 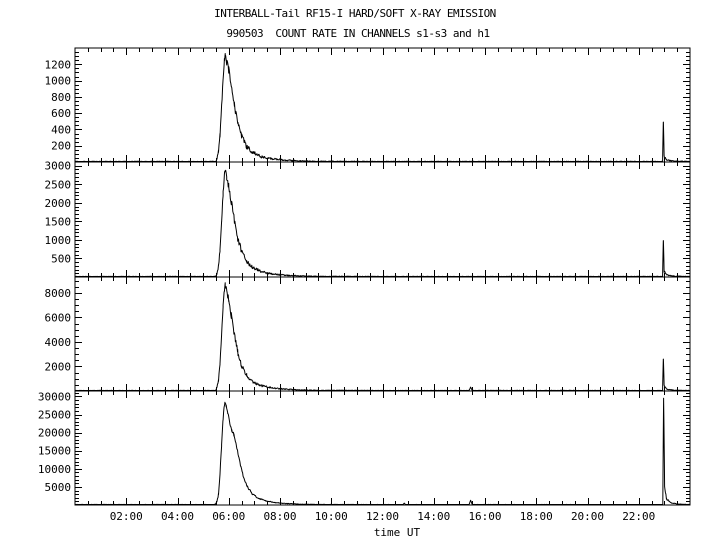 What do you see at coordinates (382, 516) in the screenshot?
I see `x-tick-label: 12:00` at bounding box center [382, 516].